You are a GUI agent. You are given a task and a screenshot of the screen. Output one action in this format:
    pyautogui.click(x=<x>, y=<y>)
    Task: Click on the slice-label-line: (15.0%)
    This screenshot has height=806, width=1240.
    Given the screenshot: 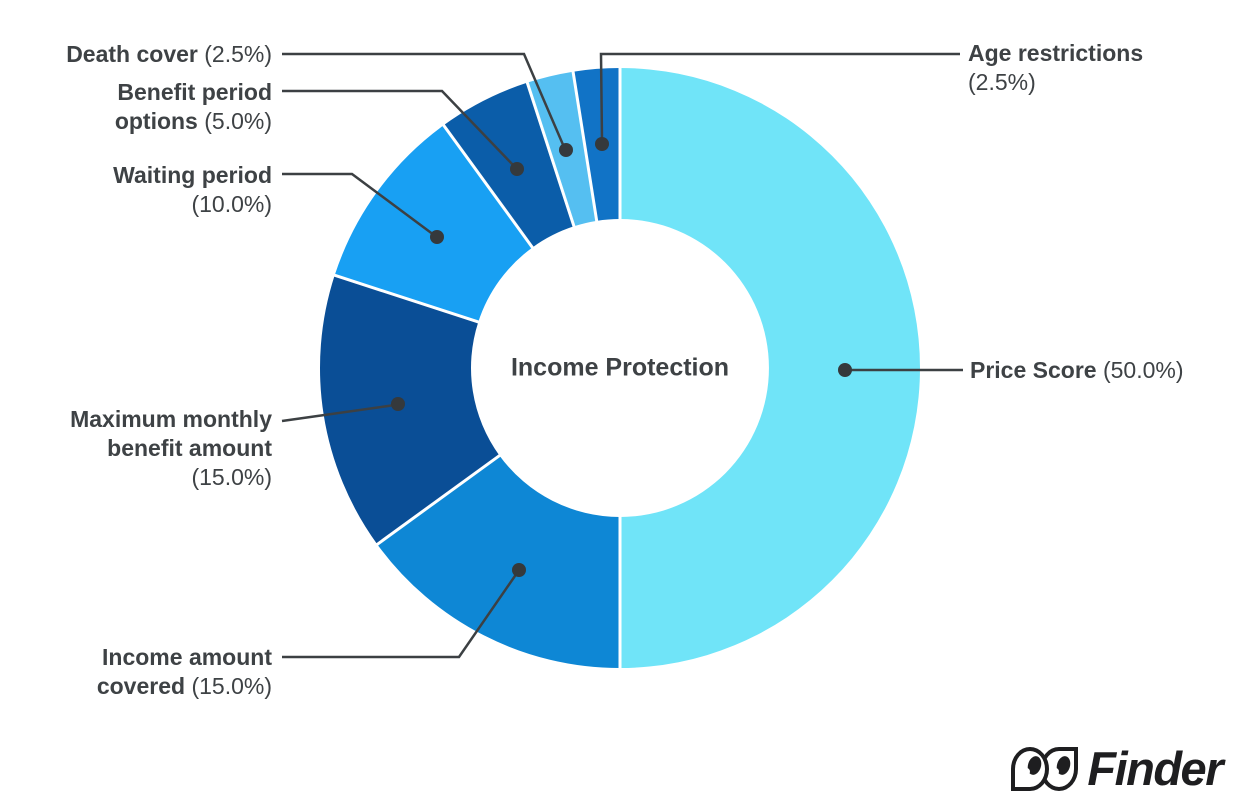 What is the action you would take?
    pyautogui.click(x=231, y=477)
    